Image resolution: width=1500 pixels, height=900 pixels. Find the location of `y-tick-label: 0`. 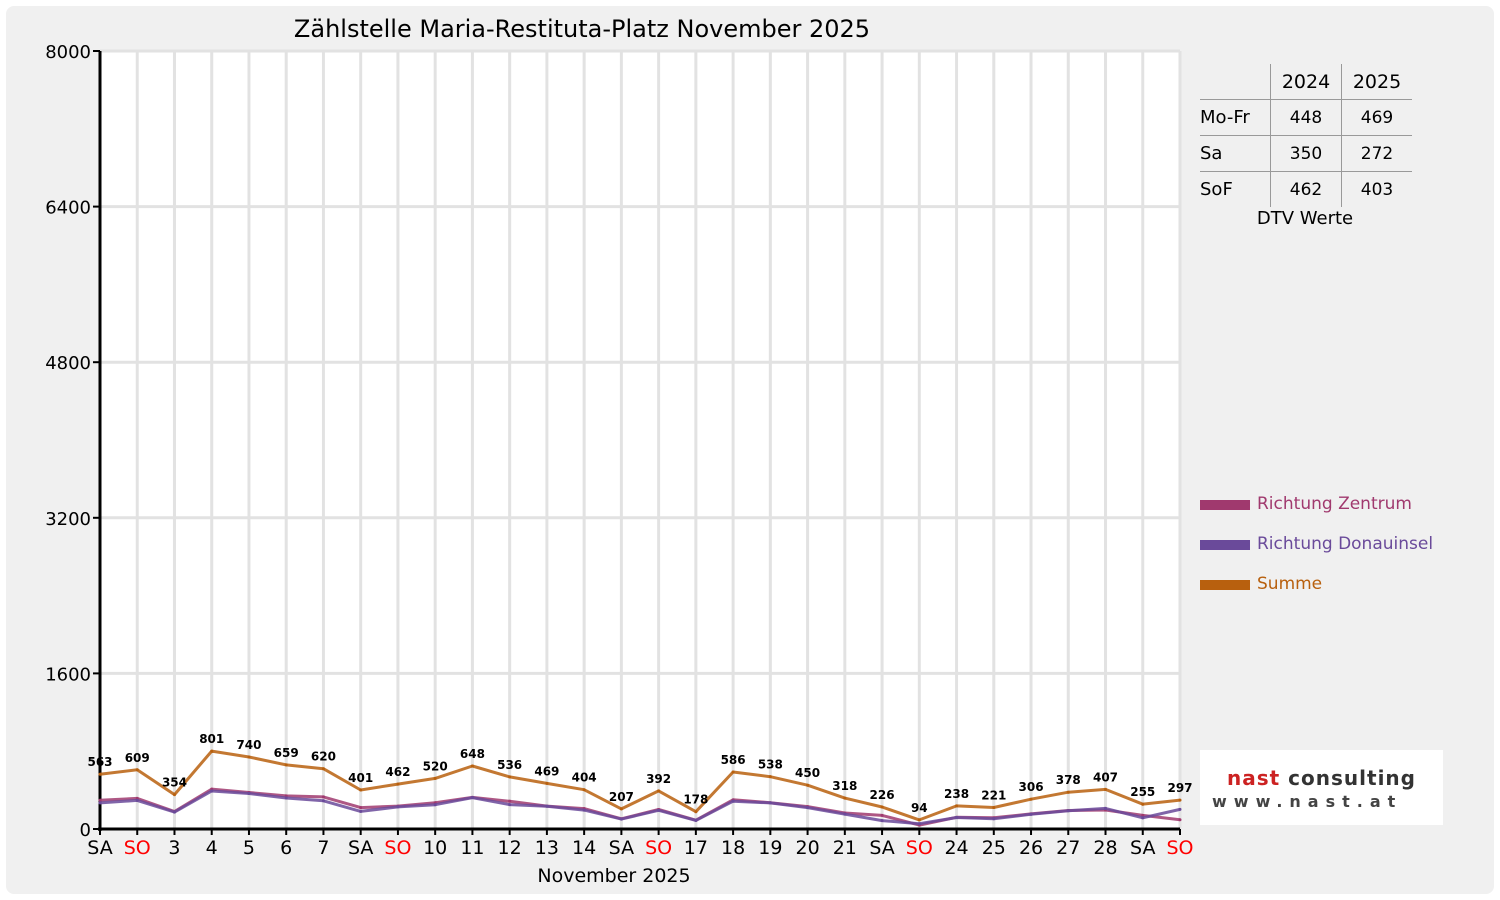

y-tick-label: 0 is located at coordinates (85, 830).